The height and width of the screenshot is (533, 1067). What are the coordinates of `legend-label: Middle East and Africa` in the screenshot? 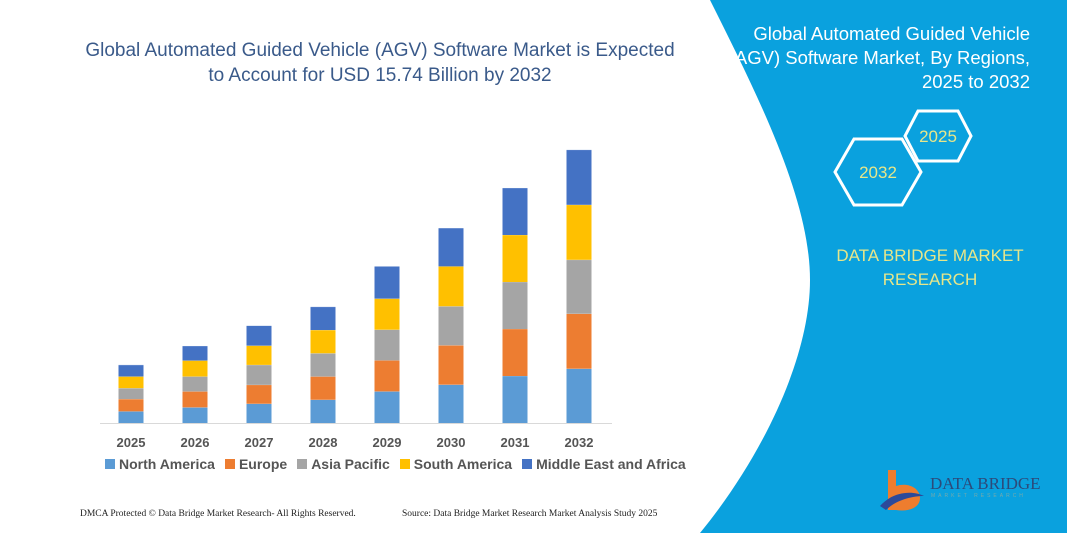 It's located at (611, 464).